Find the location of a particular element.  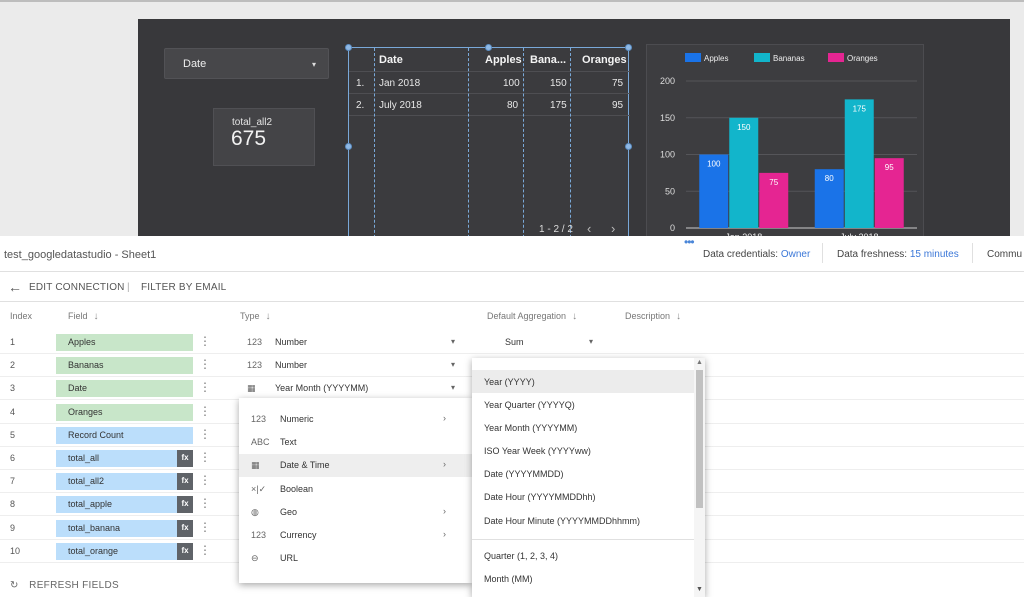

date-format-item: Date Hour Minute (YYYYMMDDhhmm) is located at coordinates (562, 521).